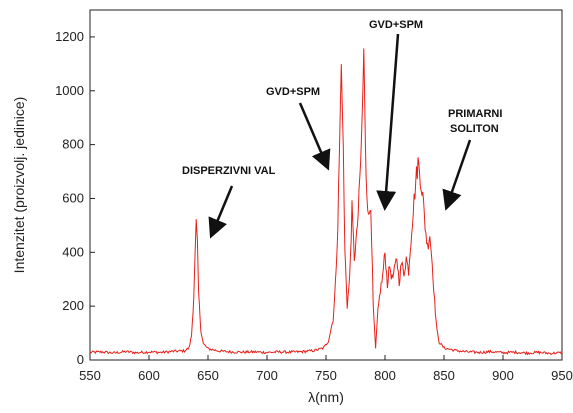 The height and width of the screenshot is (413, 573). I want to click on x-tick-label: 900, so click(503, 375).